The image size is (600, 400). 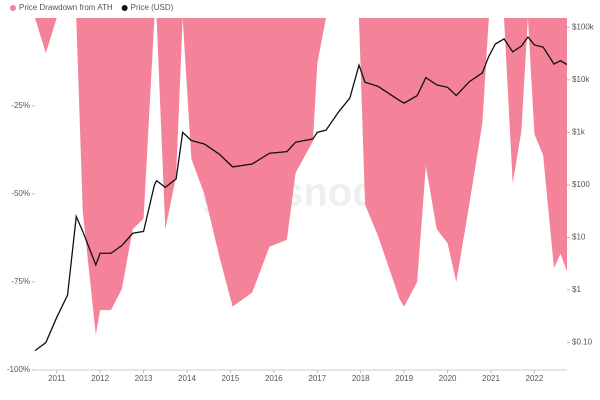 I want to click on x-tick-label: 2011, so click(x=57, y=378).